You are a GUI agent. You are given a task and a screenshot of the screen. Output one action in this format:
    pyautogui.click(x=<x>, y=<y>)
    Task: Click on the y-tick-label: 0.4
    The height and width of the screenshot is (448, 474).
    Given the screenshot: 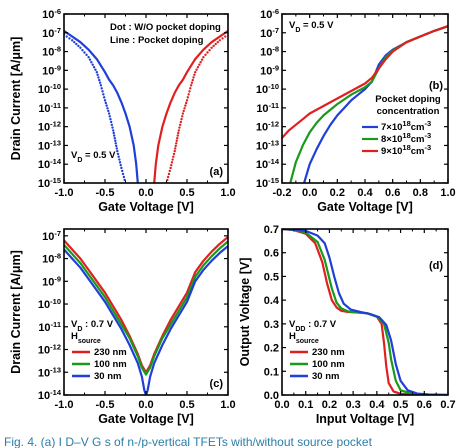 What is the action you would take?
    pyautogui.click(x=272, y=301)
    